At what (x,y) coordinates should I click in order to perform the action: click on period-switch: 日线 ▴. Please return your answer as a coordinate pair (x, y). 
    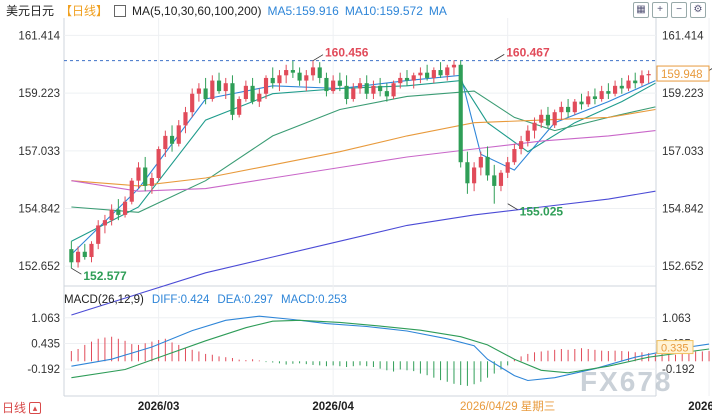
    Looking at the image, I should click on (22, 407).